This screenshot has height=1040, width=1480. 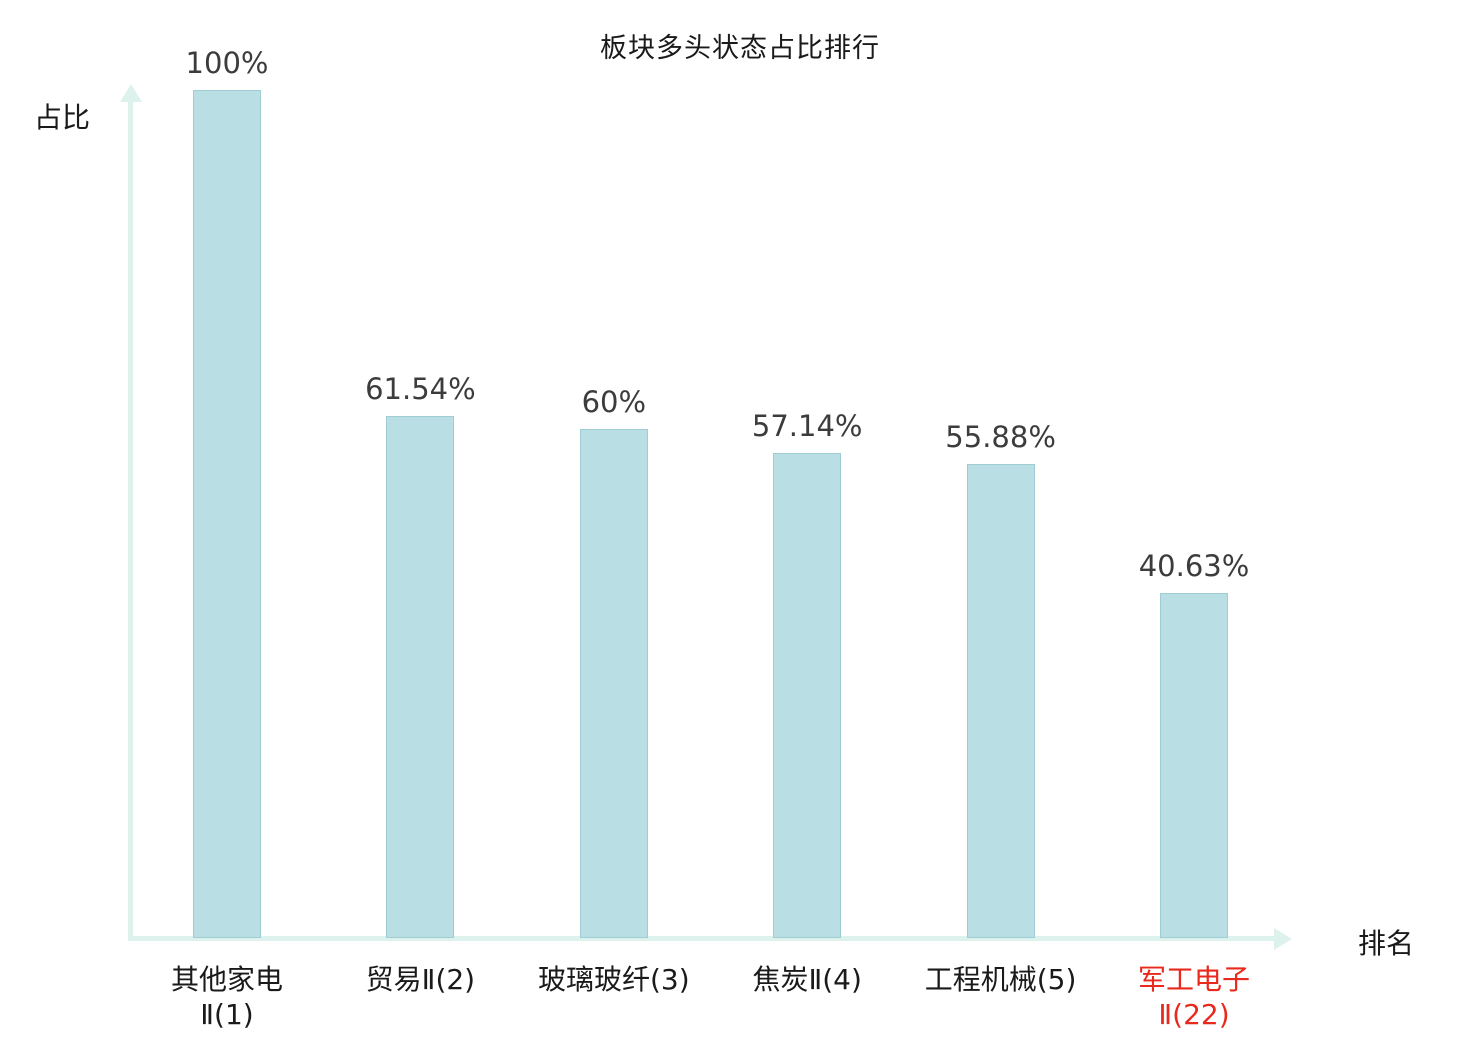 I want to click on y-axis-arrow-icon, so click(x=130, y=93).